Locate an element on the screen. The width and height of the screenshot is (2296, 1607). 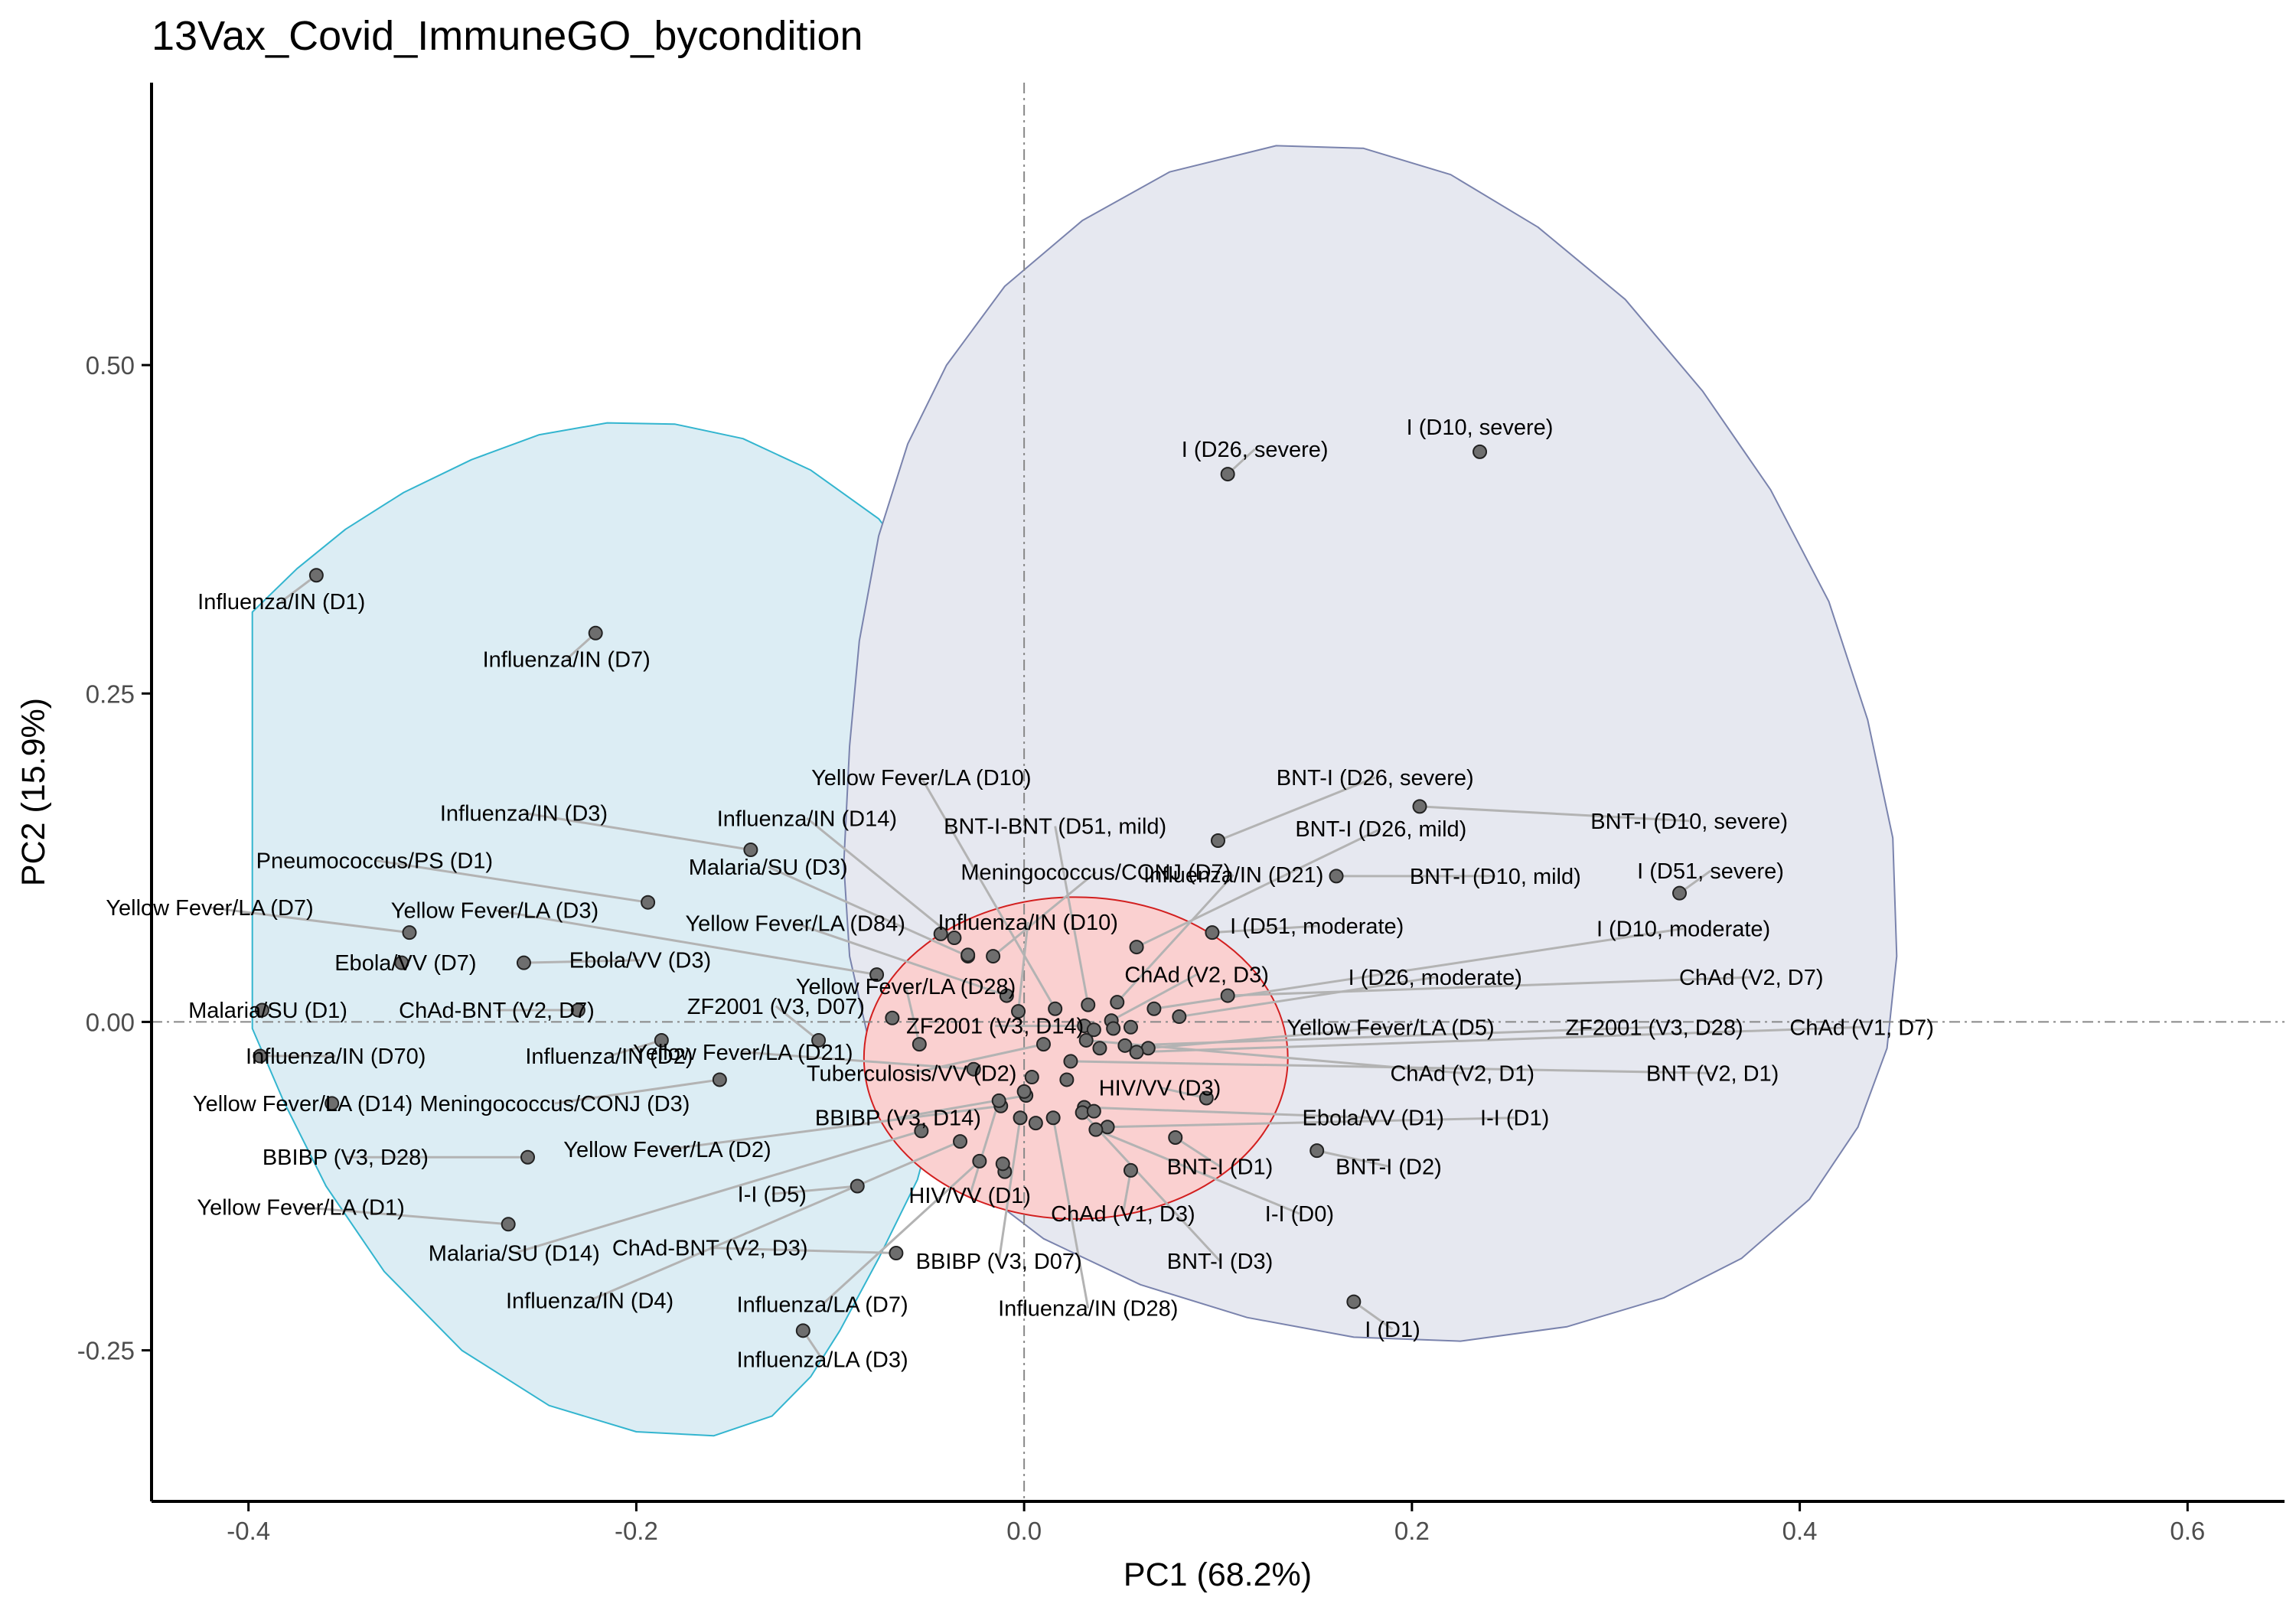
x-axis-title: PC1 (68.2%) is located at coordinates (1218, 1574).